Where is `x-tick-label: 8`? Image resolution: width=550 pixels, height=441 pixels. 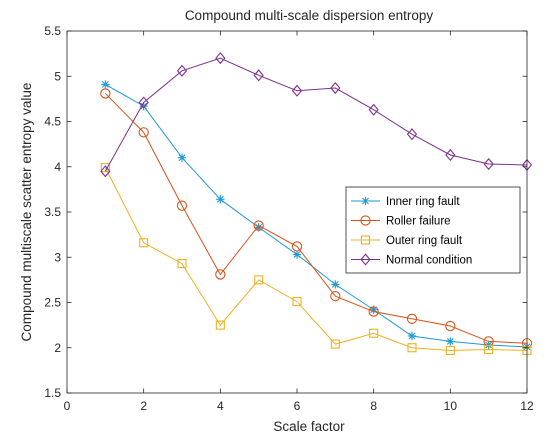
x-tick-label: 8 is located at coordinates (373, 406).